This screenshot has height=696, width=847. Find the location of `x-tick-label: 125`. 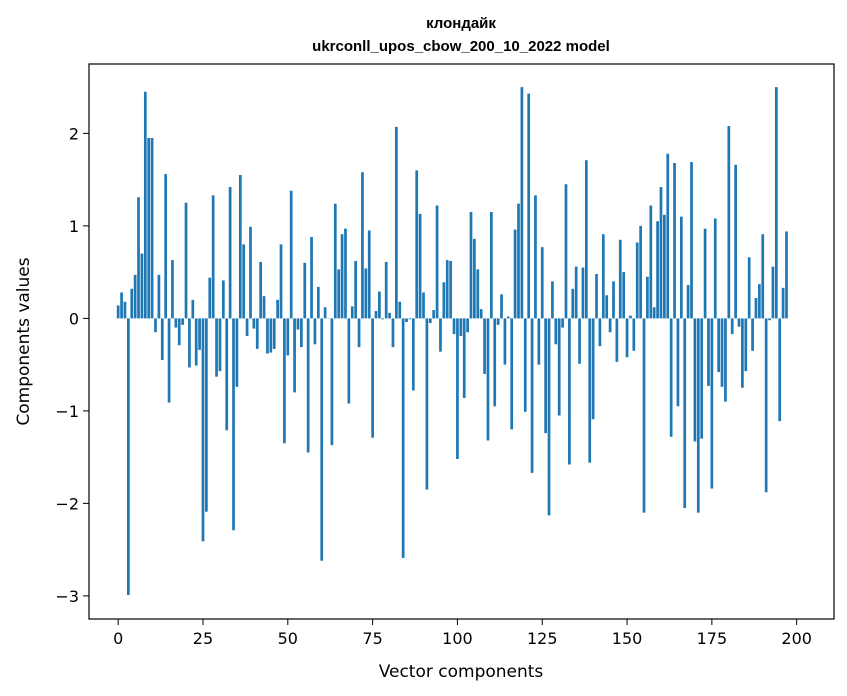

x-tick-label: 125 is located at coordinates (542, 638).